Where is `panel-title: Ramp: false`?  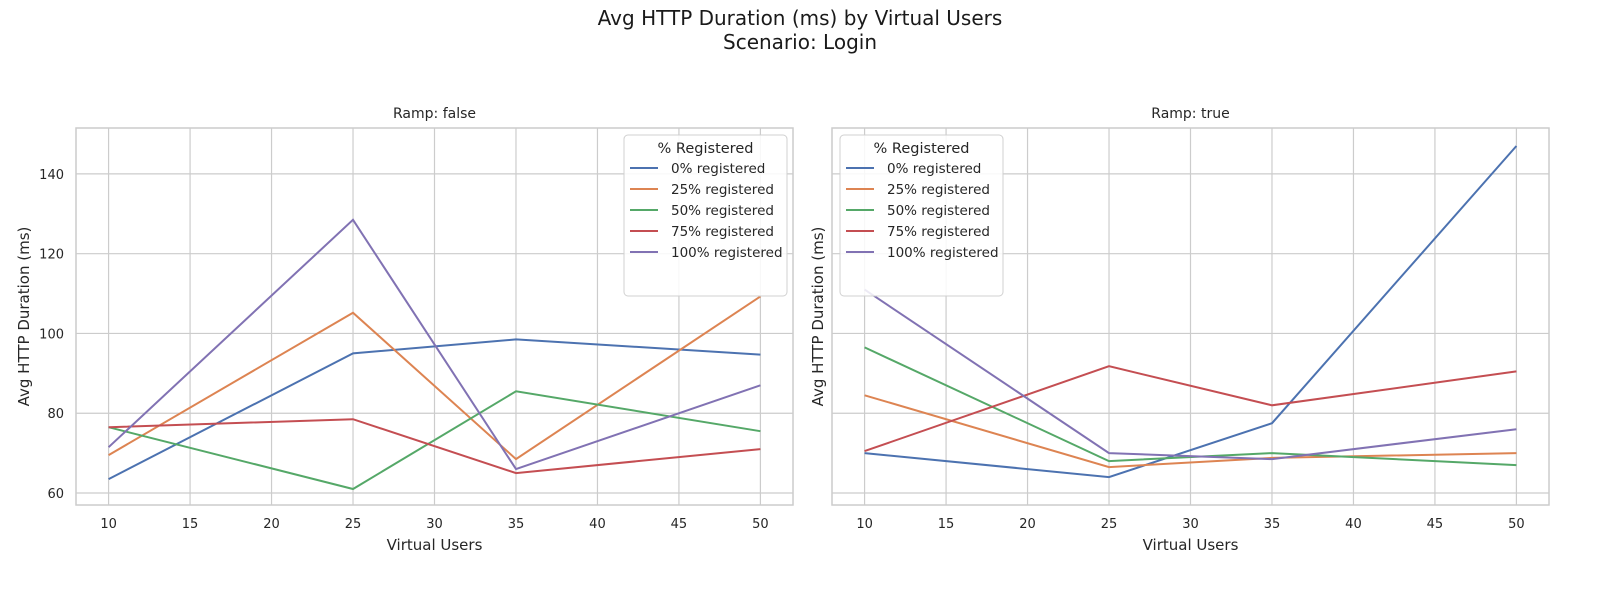 panel-title: Ramp: false is located at coordinates (434, 114).